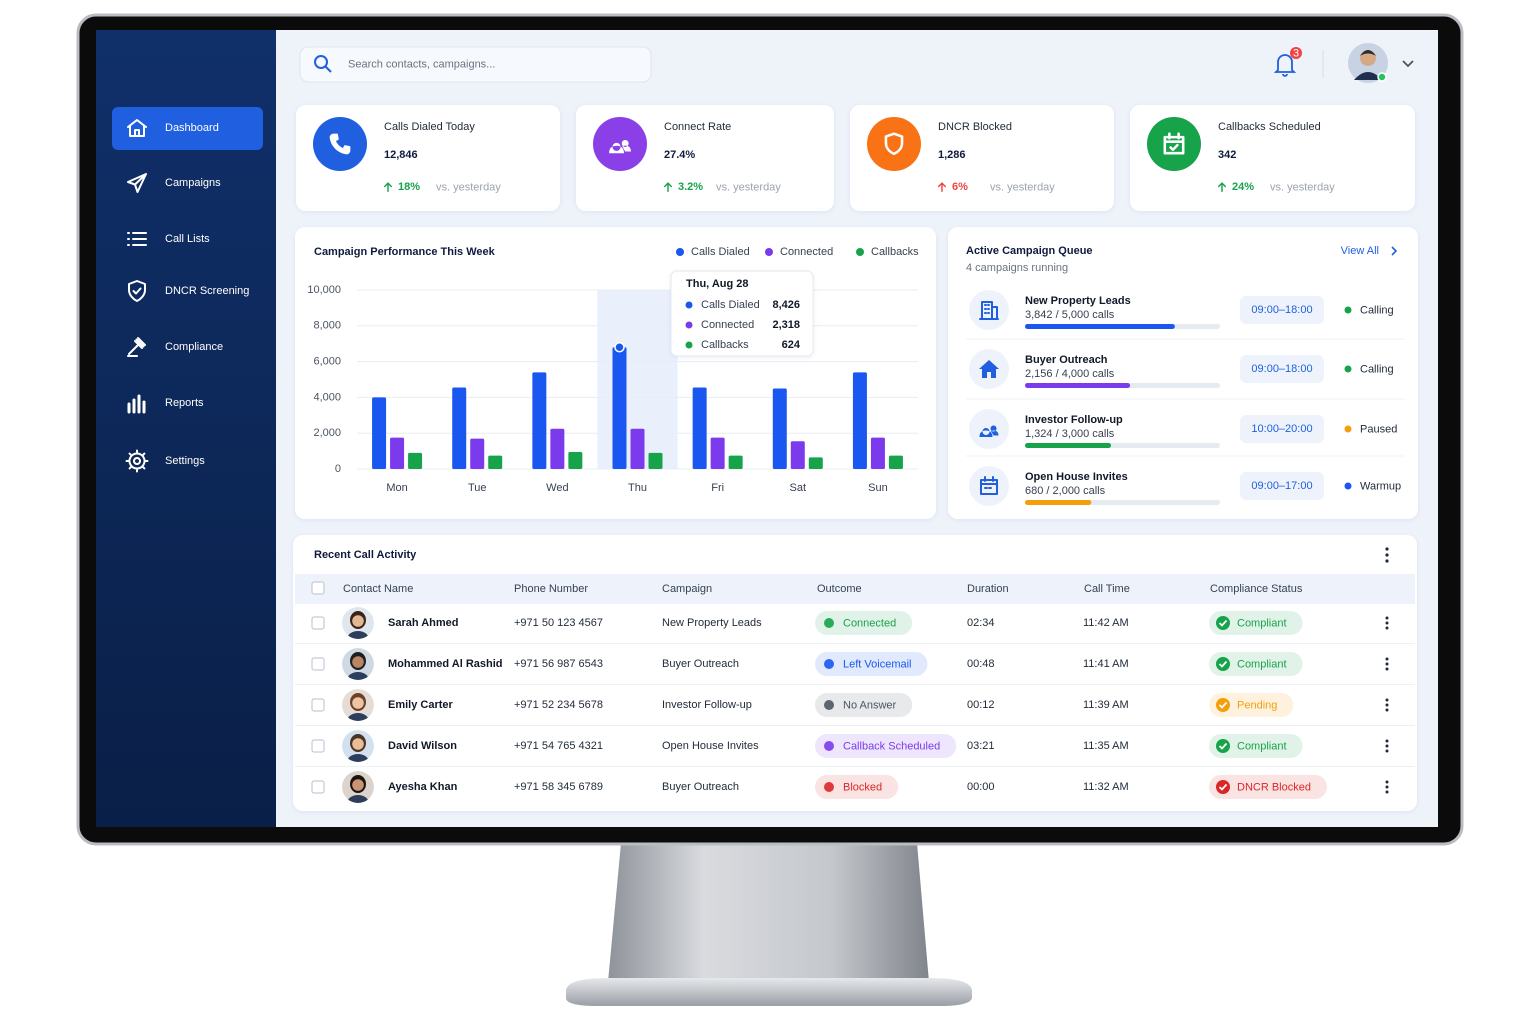 This screenshot has height=1024, width=1536. Describe the element at coordinates (1076, 477) in the screenshot. I see `campaign-name: Open House Invites` at that location.